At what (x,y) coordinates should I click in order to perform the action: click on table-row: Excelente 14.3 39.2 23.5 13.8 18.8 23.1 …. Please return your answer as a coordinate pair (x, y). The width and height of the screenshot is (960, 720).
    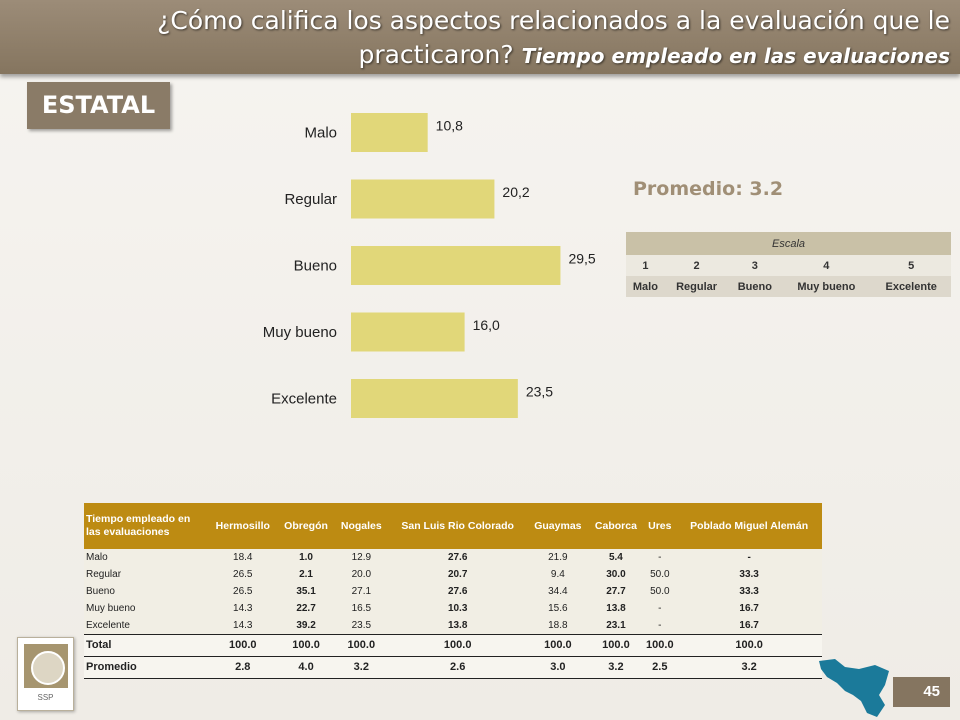
    Looking at the image, I should click on (453, 625).